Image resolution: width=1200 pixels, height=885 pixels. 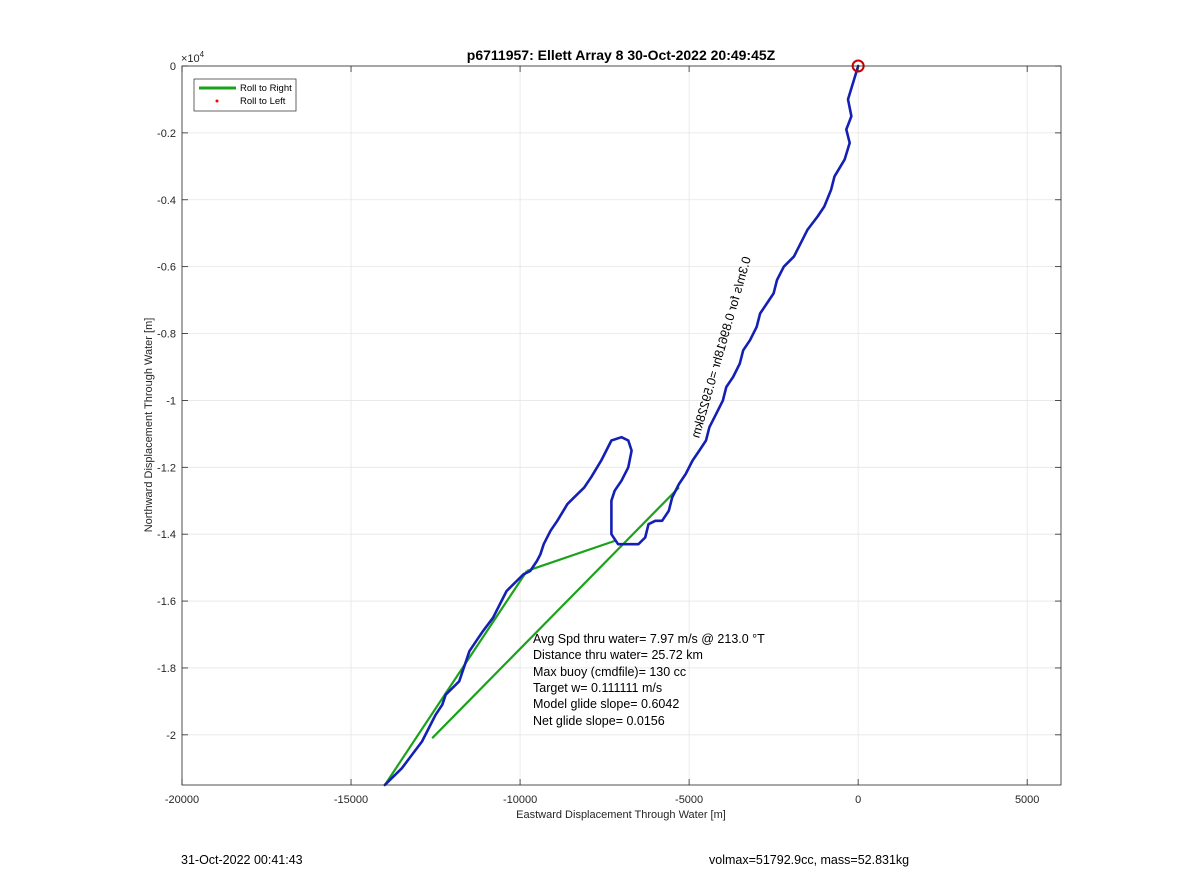 What do you see at coordinates (621, 815) in the screenshot?
I see `x-axis-label: Eastward Displacement Through Water [m]` at bounding box center [621, 815].